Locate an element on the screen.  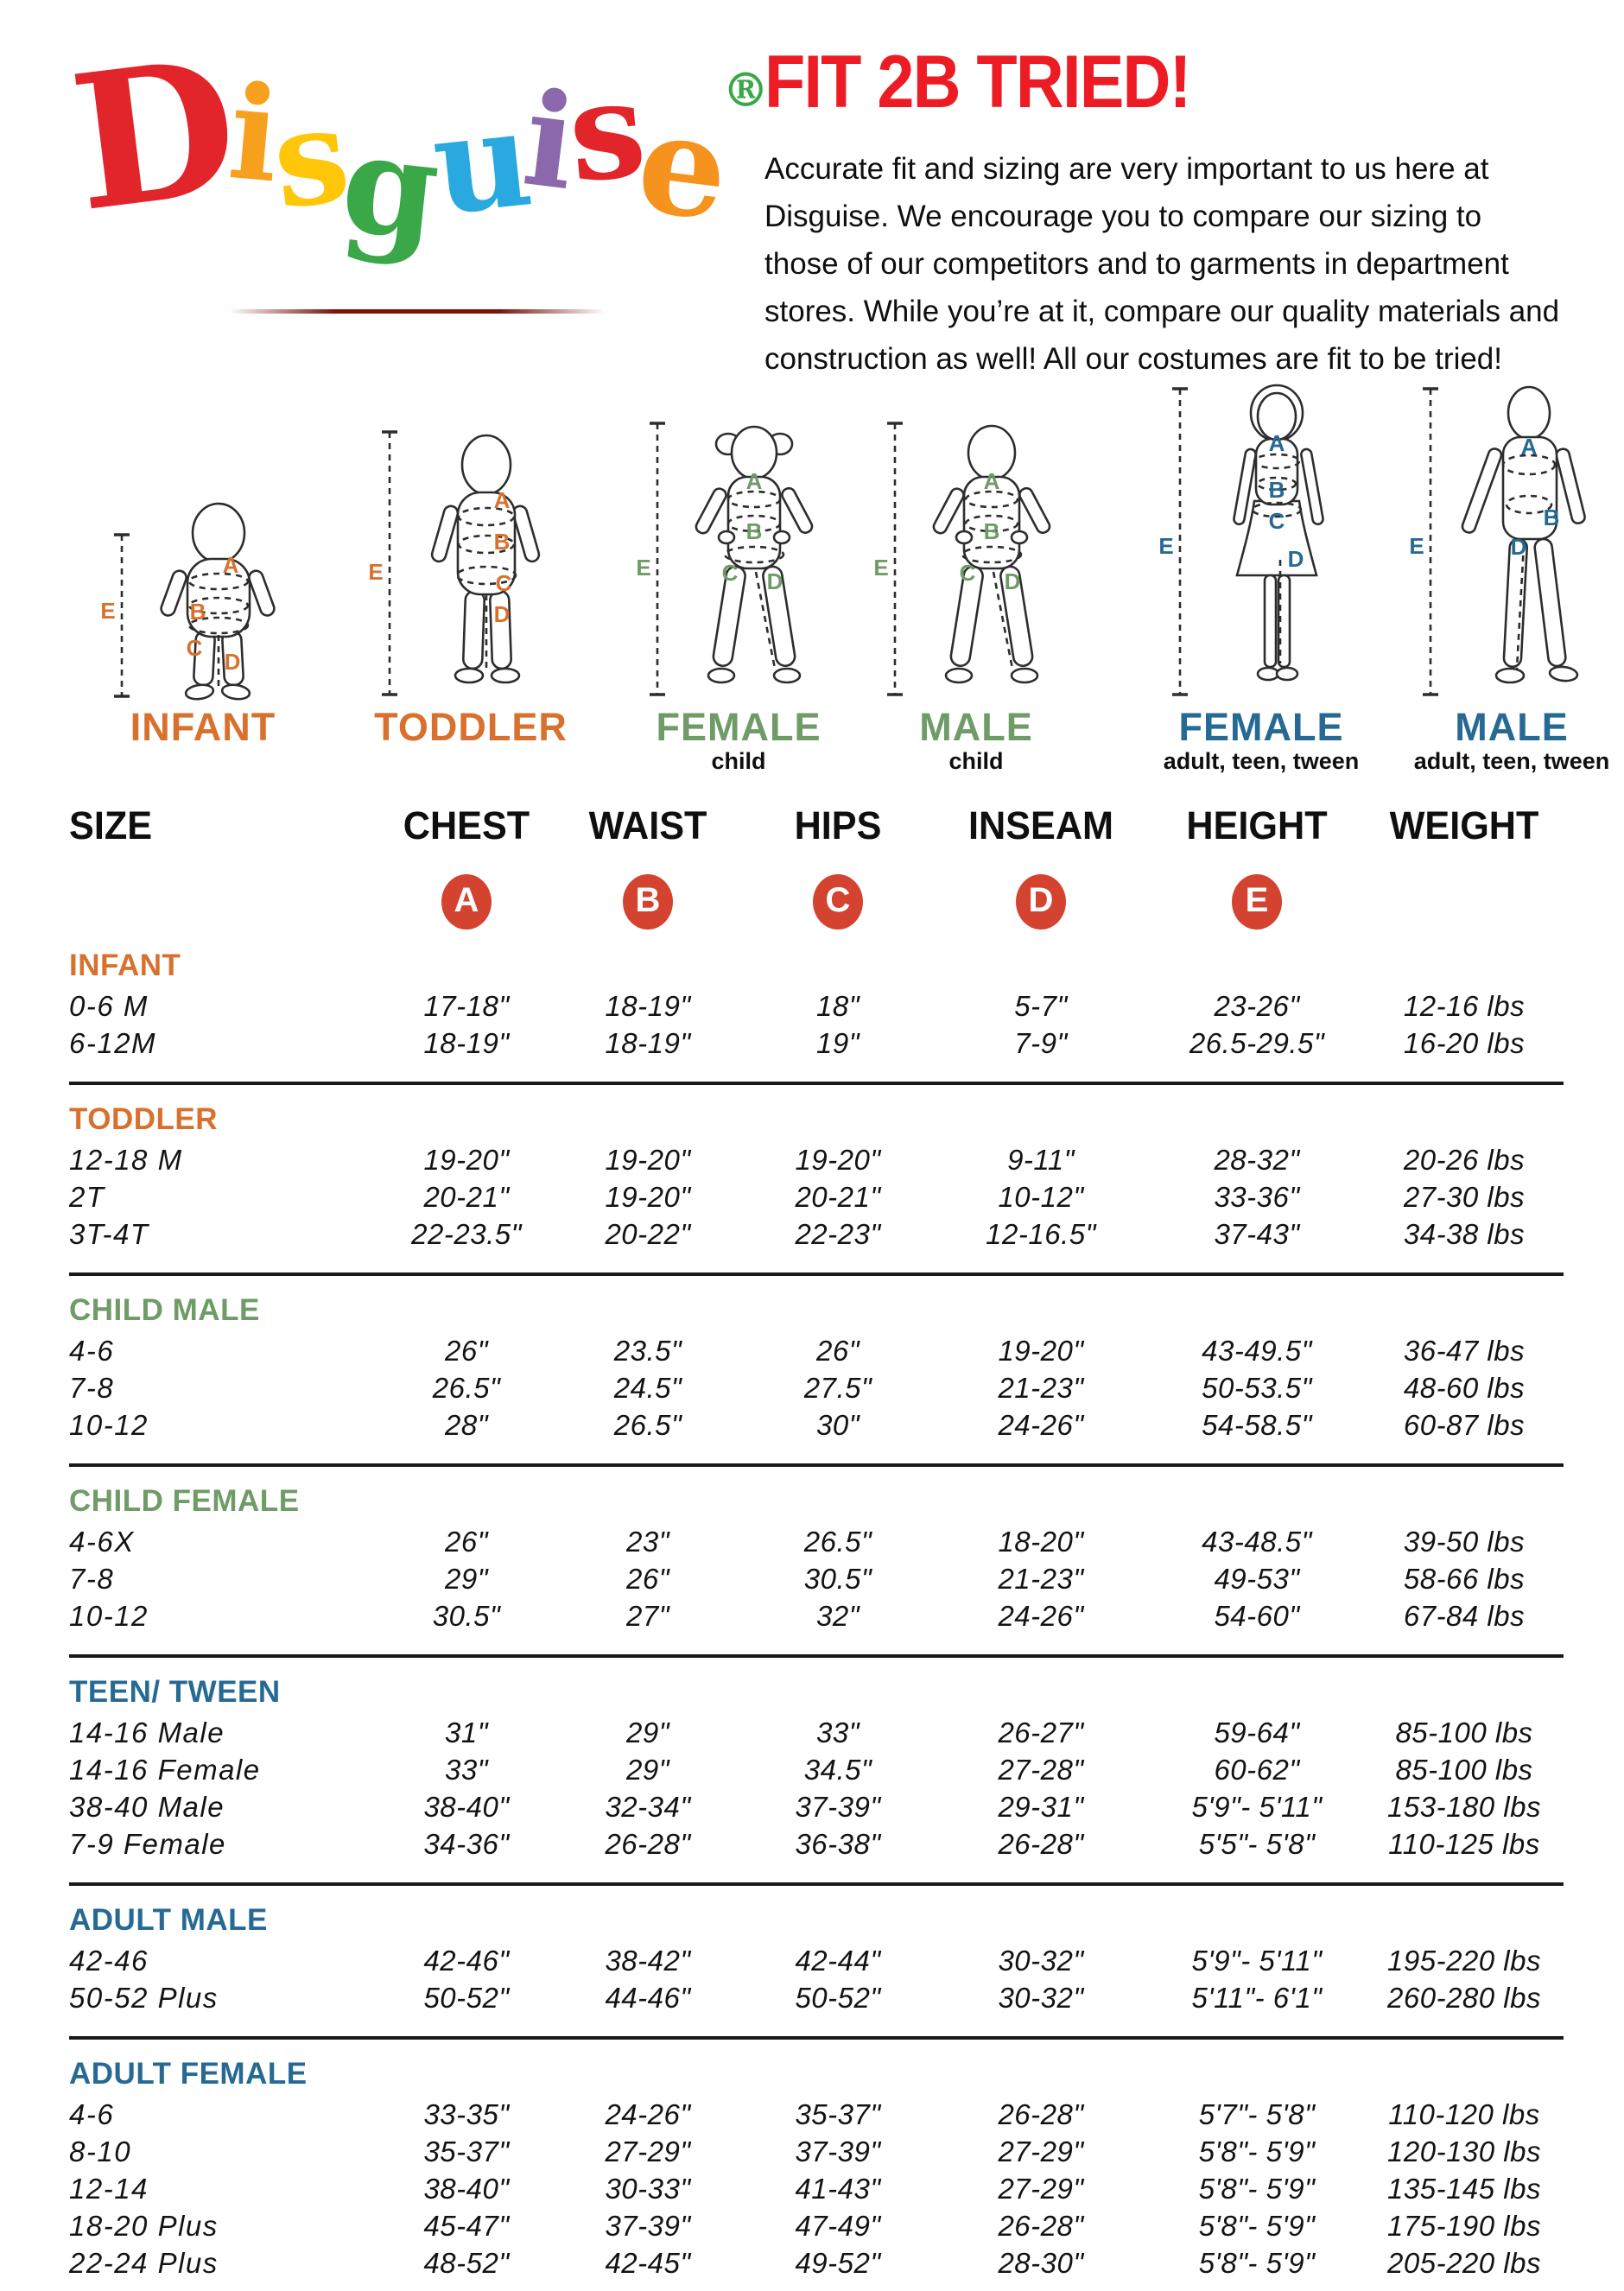
row-value: 16-20 lbs is located at coordinates (1464, 1043).